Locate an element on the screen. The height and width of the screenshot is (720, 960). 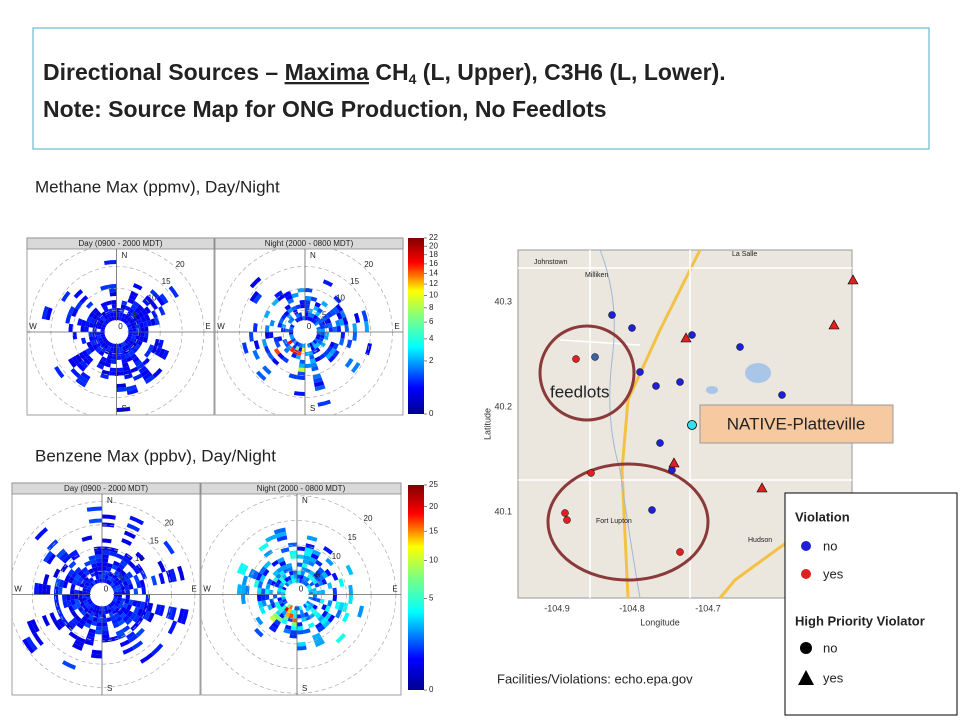
polar-hole is located at coordinates (116, 332).